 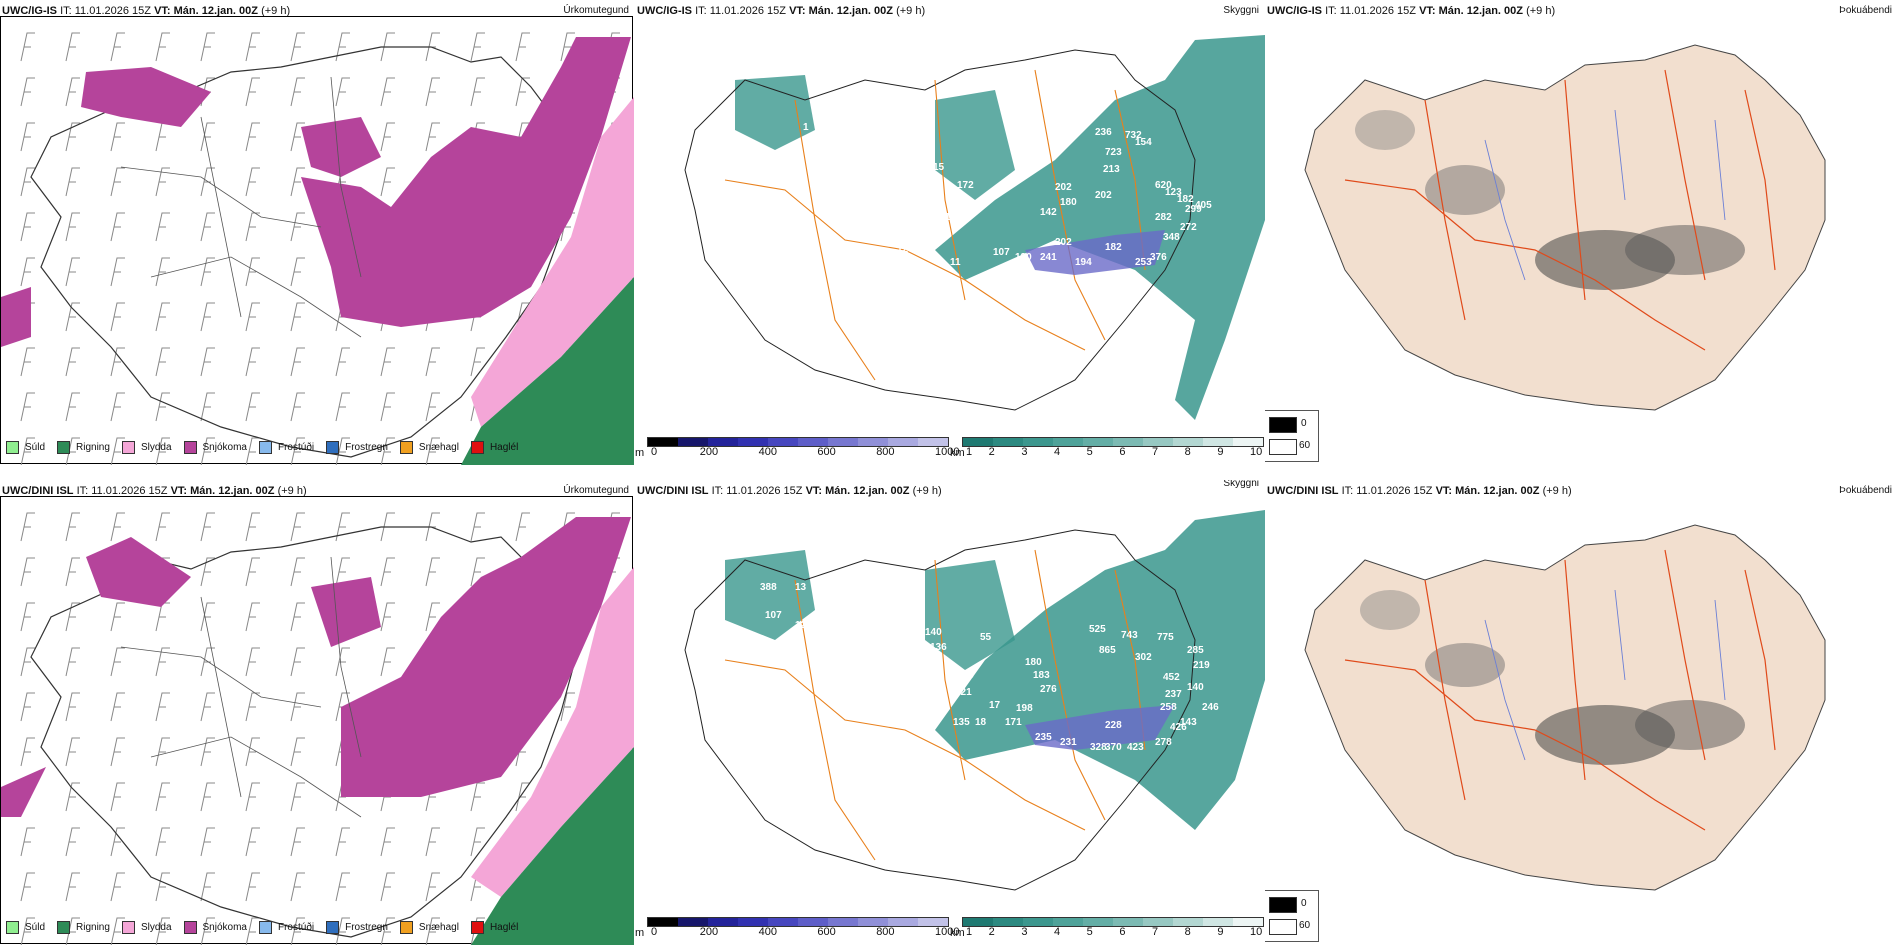 What do you see at coordinates (1068, 742) in the screenshot?
I see `visibility-value-label: 231` at bounding box center [1068, 742].